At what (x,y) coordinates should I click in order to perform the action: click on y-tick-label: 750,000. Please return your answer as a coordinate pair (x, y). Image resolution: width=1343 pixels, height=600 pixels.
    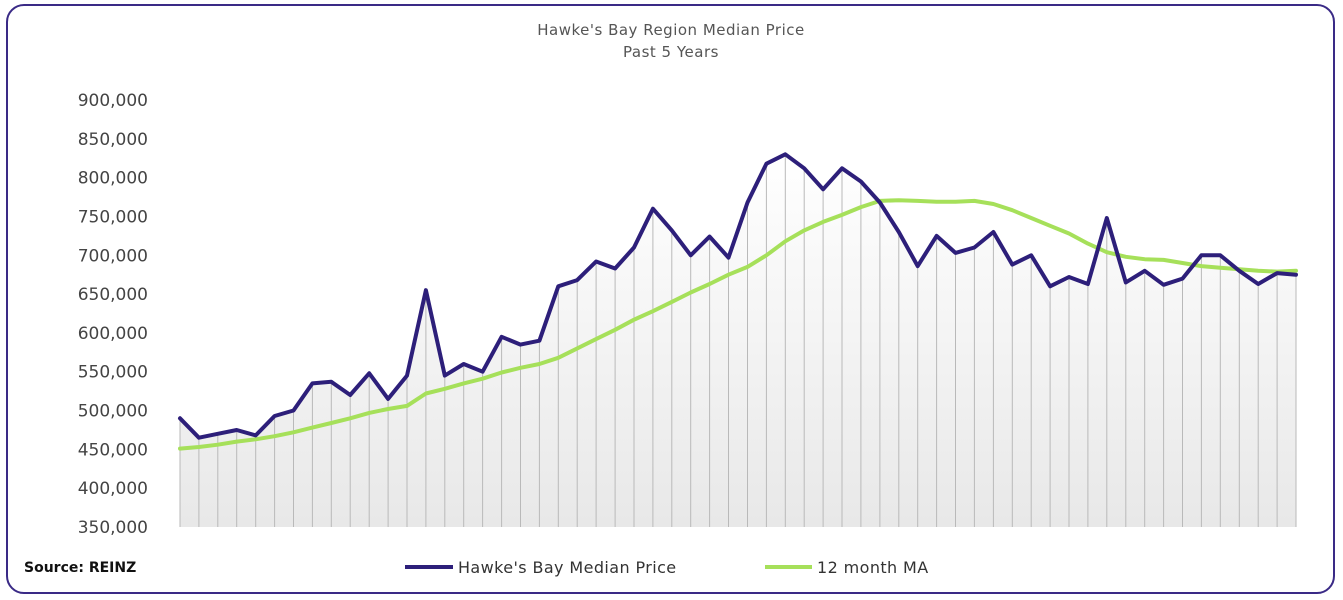
    Looking at the image, I should click on (113, 218).